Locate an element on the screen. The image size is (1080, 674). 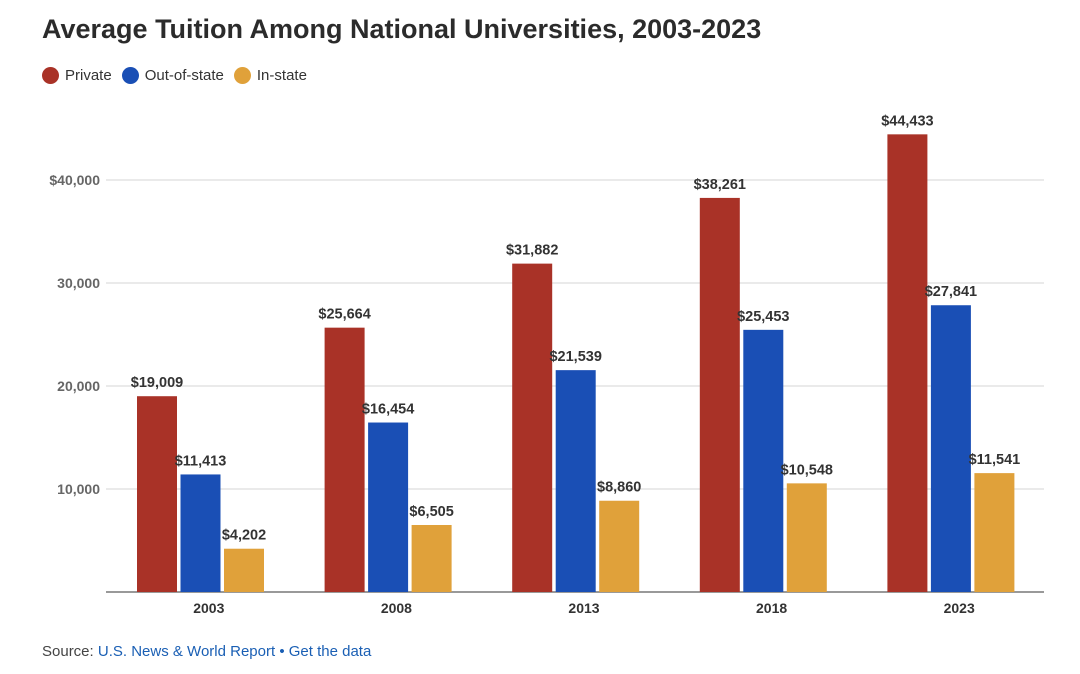
legend-item-out-of-state: Out-of-state is located at coordinates (172, 75).